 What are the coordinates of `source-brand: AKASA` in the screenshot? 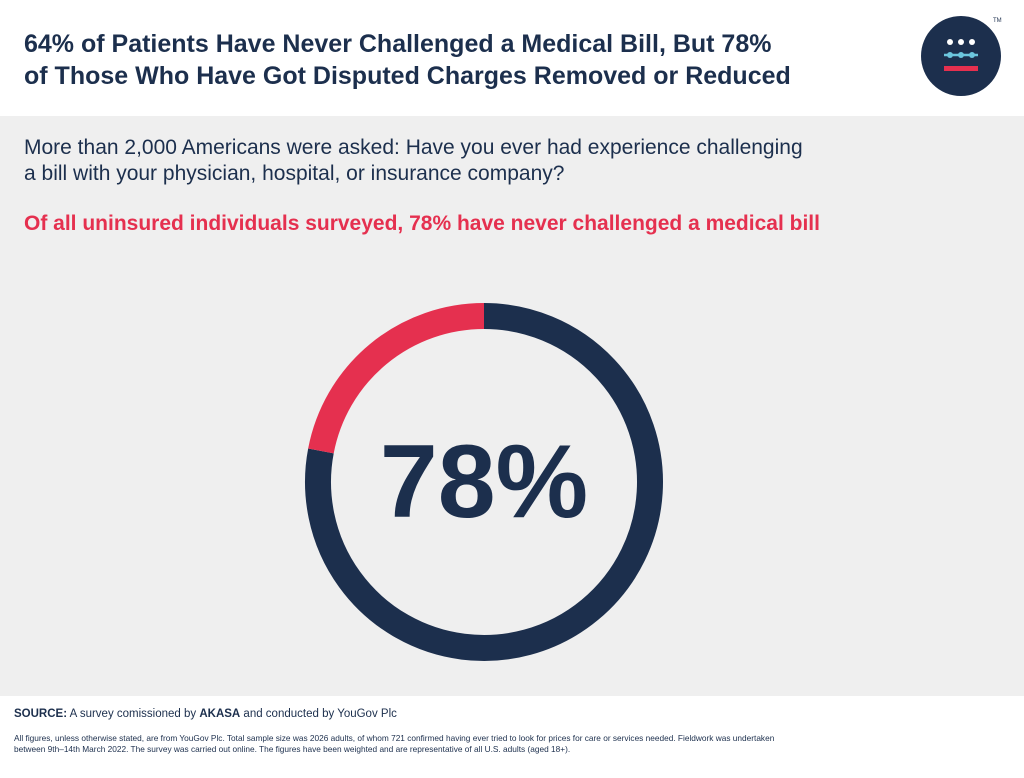 It's located at (220, 714).